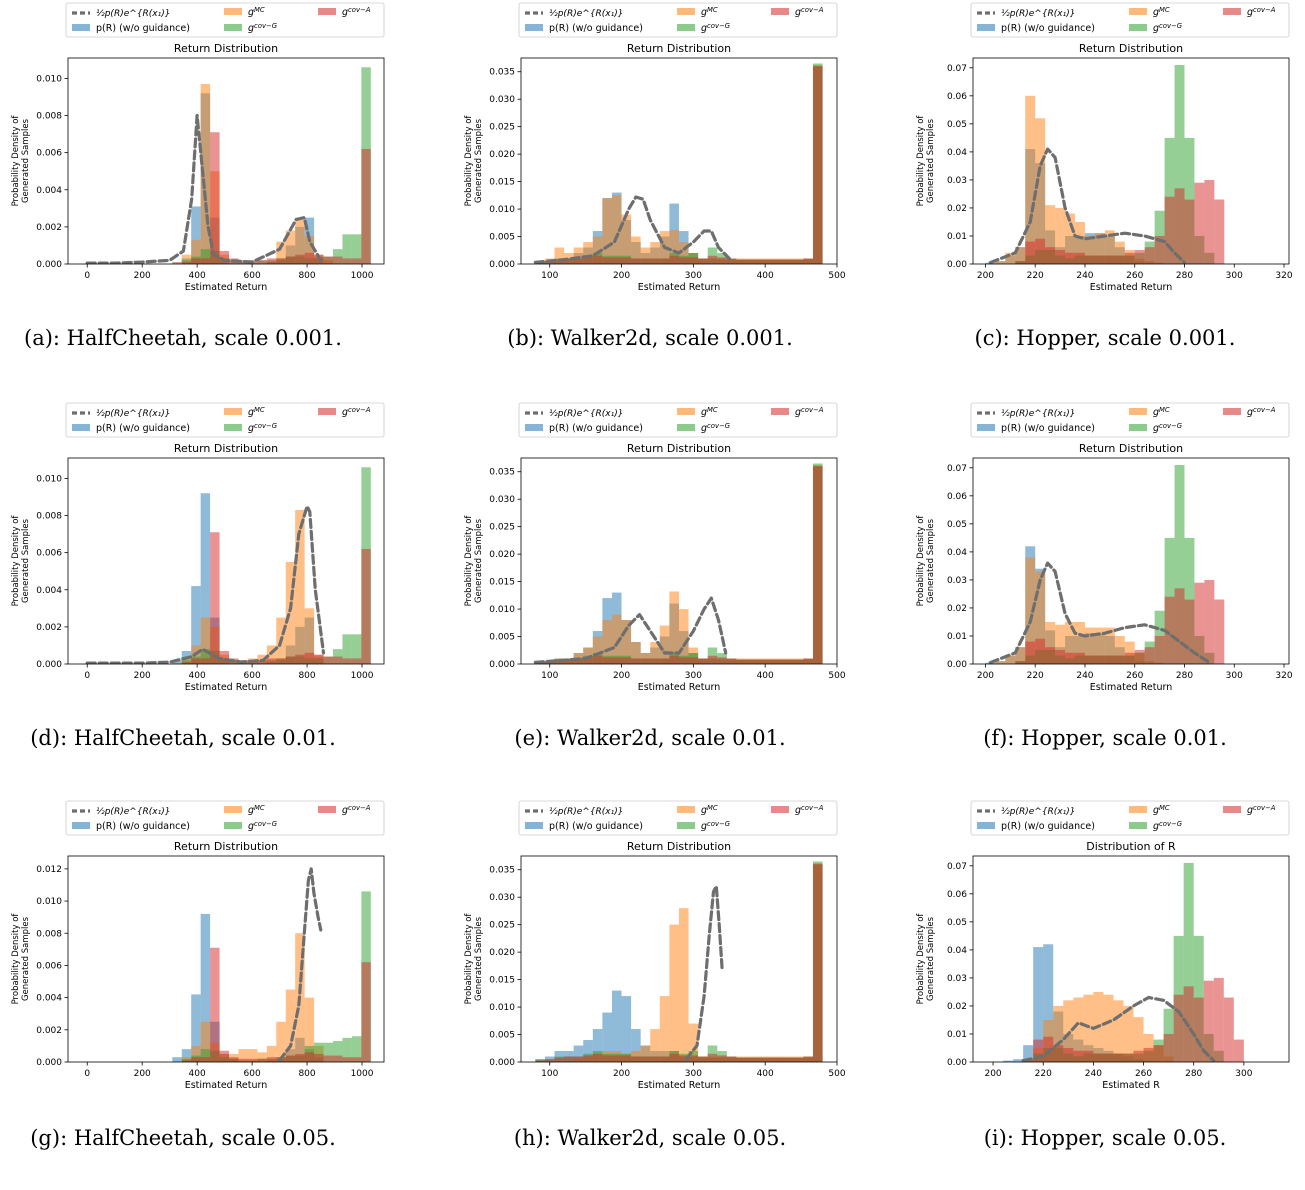  I want to click on y-axis-label-line1: Probability Density of, so click(469, 561).